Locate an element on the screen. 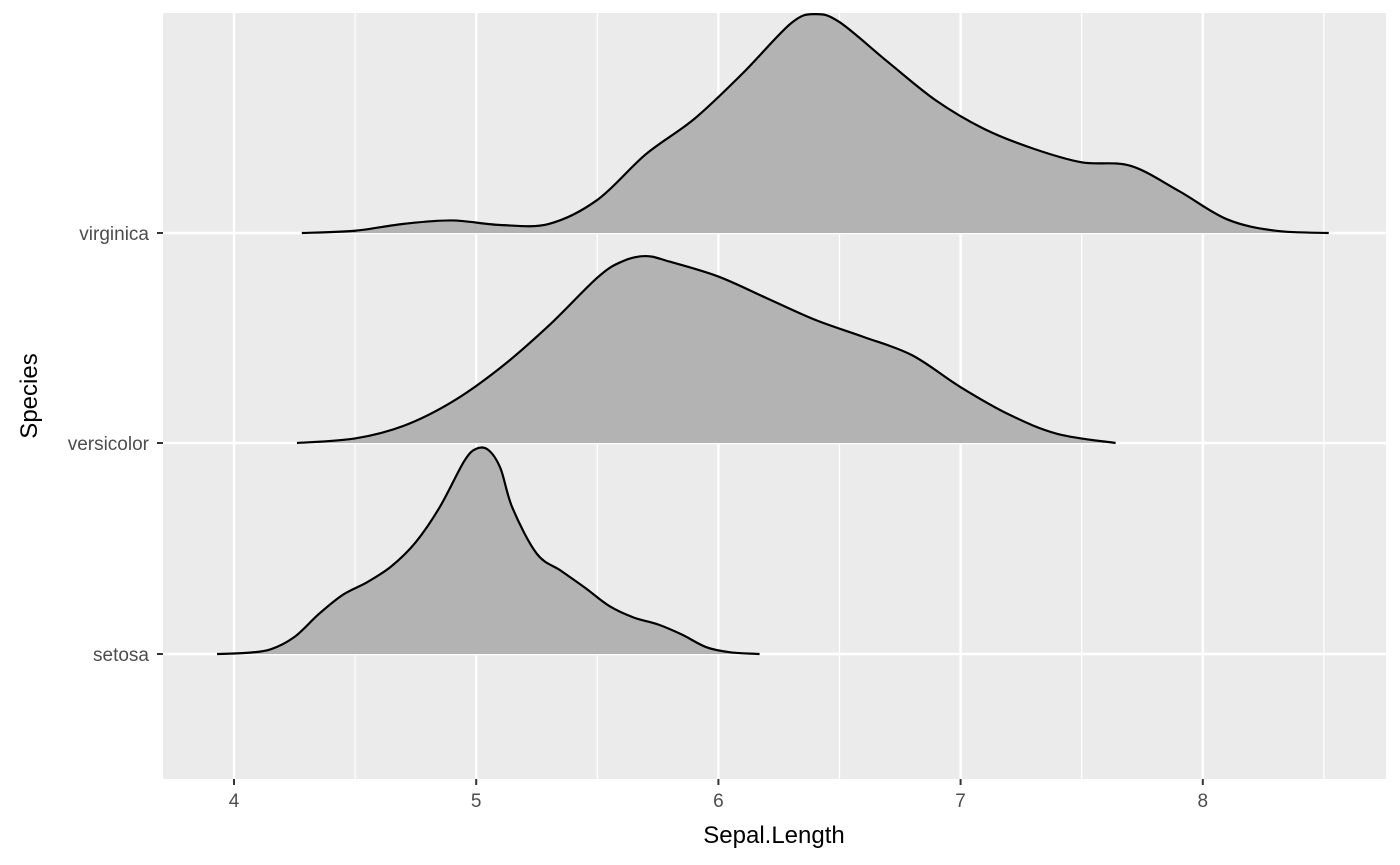 Image resolution: width=1400 pixels, height=865 pixels. ridge-line-versicolor is located at coordinates (706, 349).